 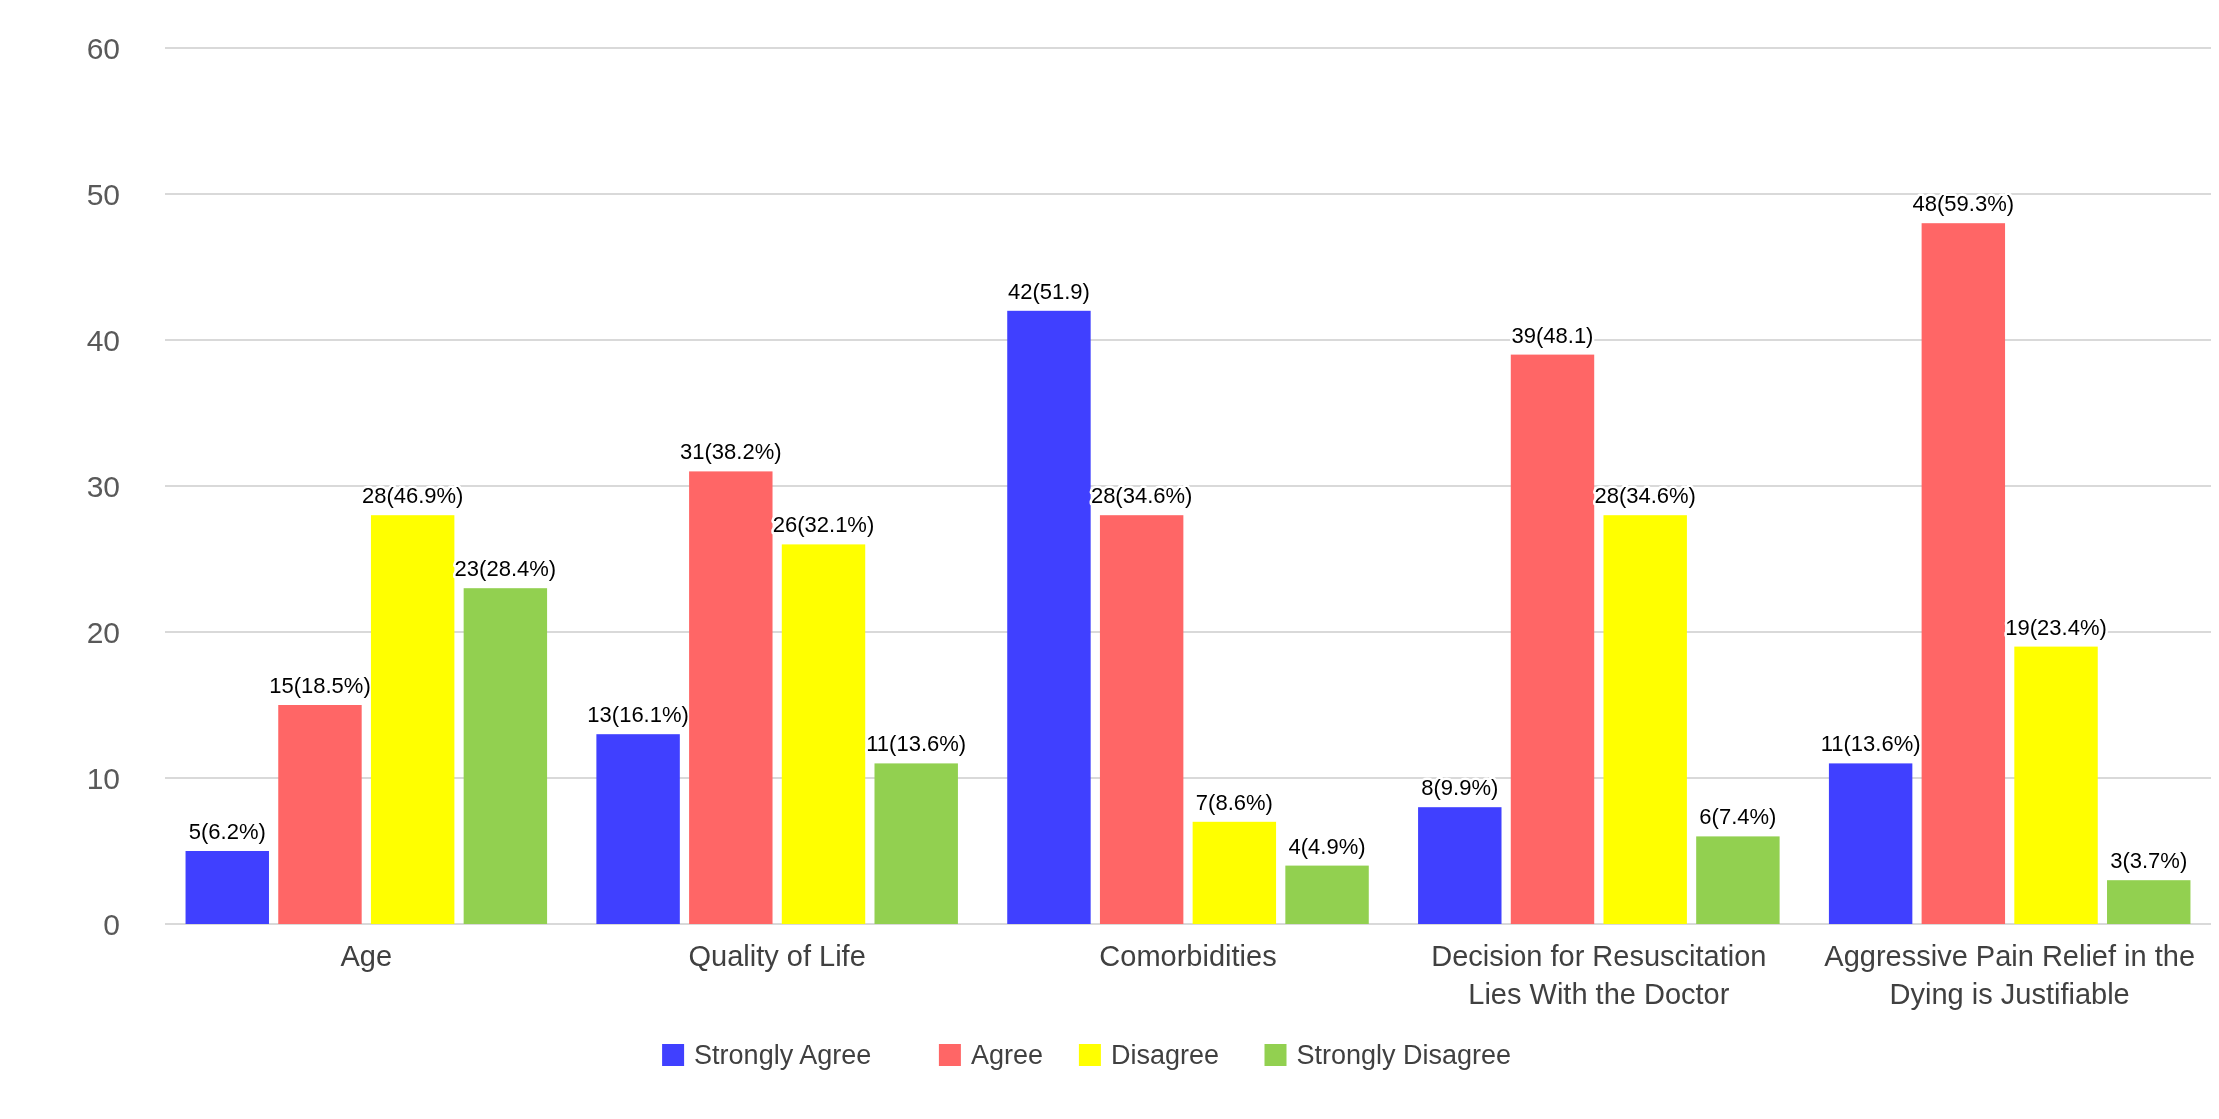 I want to click on data-label: 23(28.4%), so click(x=505, y=569).